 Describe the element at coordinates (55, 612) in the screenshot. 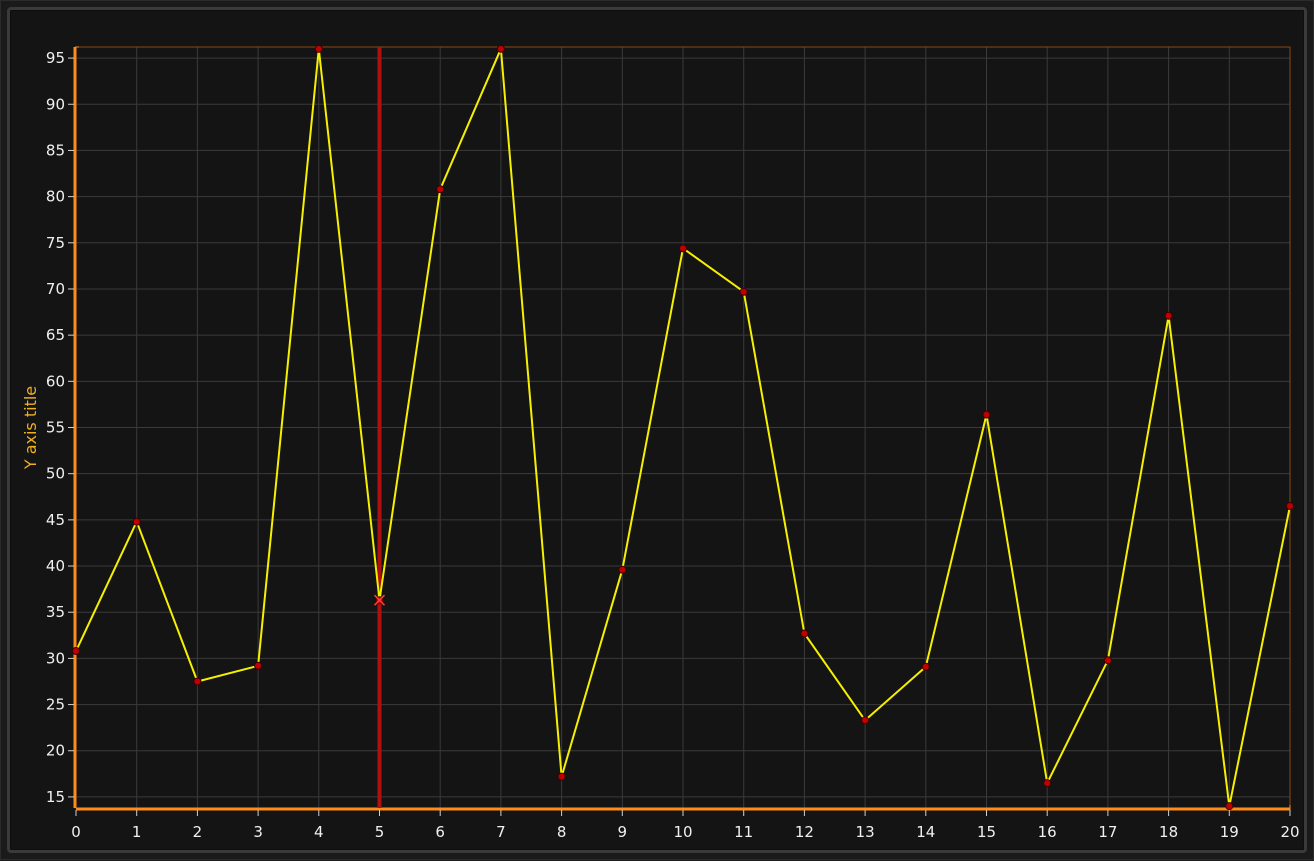

I see `y-tick-label: 35` at that location.